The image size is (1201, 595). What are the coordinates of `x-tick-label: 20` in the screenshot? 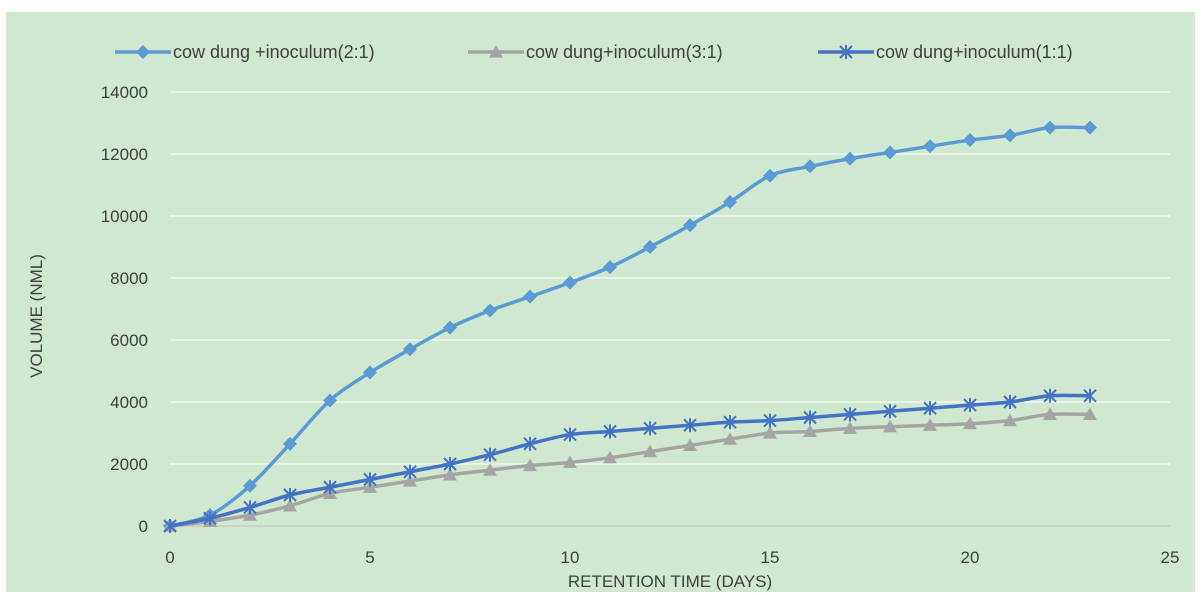 It's located at (970, 557).